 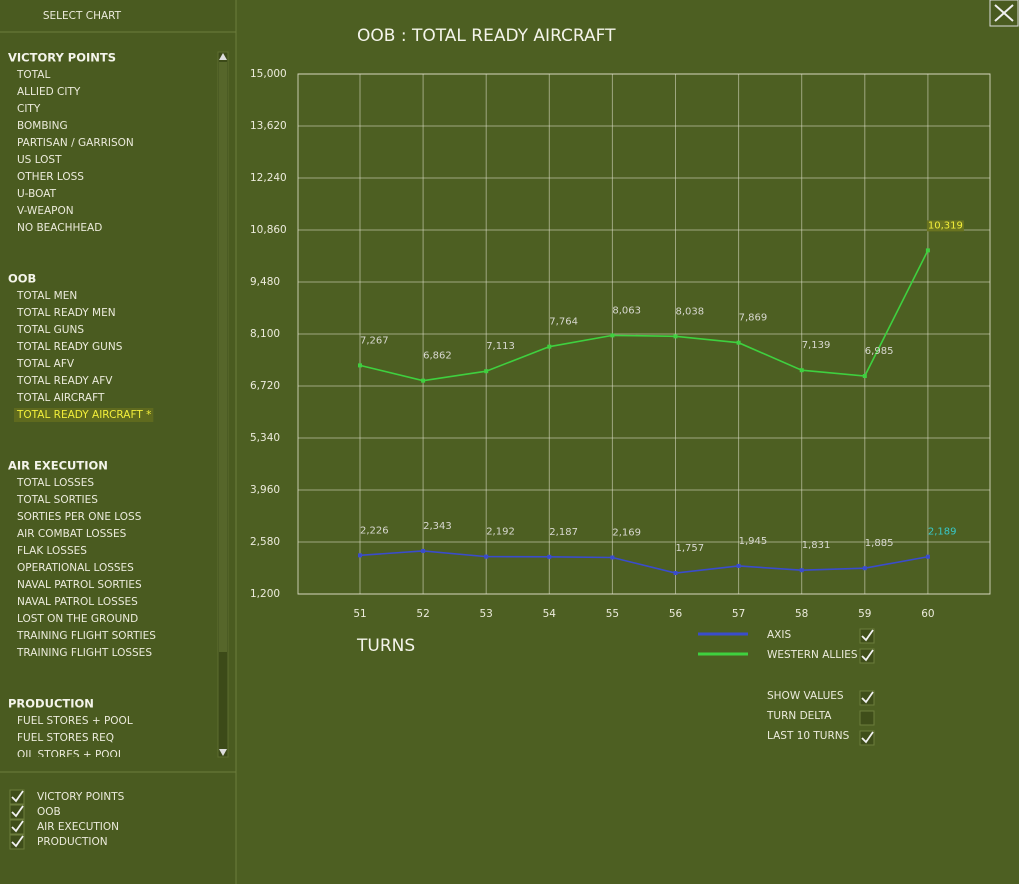 I want to click on chart-option: TOTAL READY MEN, so click(x=66, y=313).